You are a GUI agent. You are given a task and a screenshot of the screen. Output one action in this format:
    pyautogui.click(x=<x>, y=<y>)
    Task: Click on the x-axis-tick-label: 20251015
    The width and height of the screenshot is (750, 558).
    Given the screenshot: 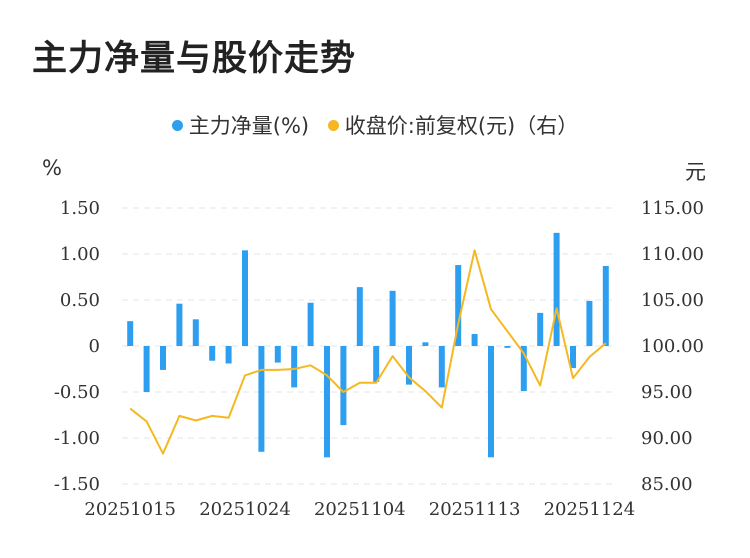 What is the action you would take?
    pyautogui.click(x=130, y=509)
    